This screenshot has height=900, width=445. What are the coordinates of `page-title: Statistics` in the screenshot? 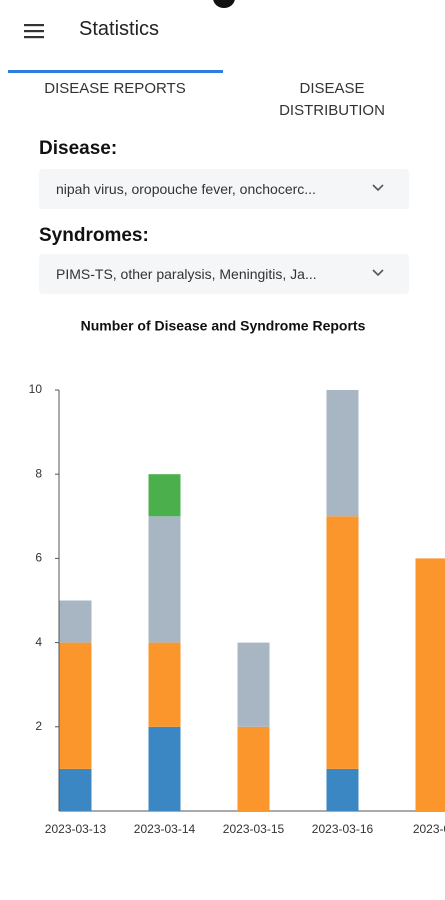 It's located at (119, 29).